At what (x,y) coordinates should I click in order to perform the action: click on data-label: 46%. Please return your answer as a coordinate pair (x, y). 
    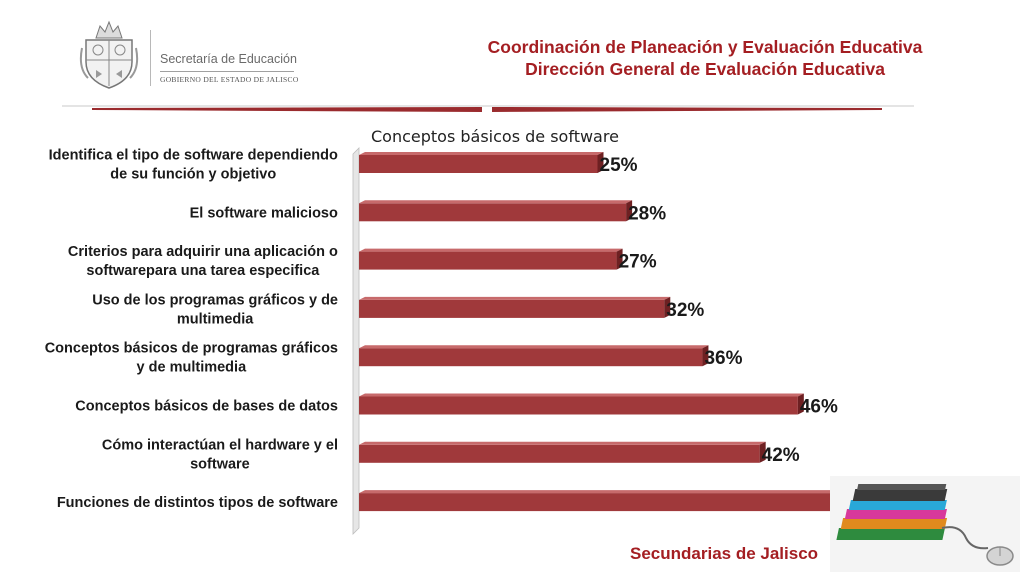
    Looking at the image, I should click on (819, 407).